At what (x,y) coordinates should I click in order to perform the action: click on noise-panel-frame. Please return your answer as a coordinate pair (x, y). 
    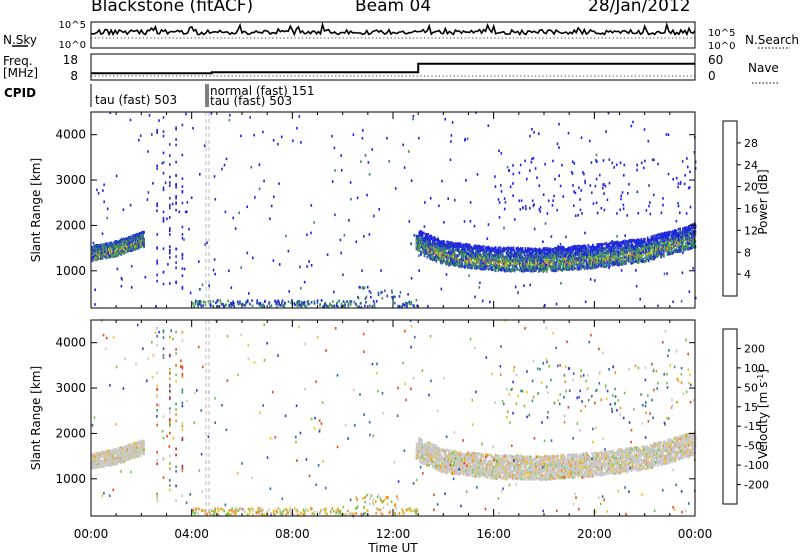
    Looking at the image, I should click on (393, 35).